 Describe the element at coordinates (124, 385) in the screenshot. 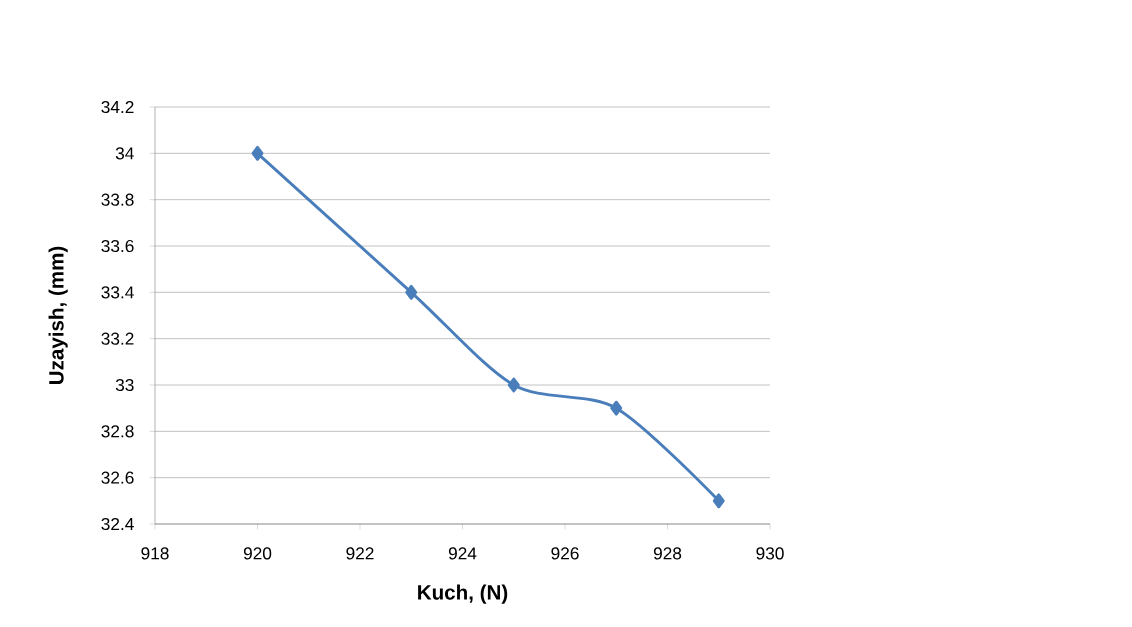

I see `y-tick-label: 33` at that location.